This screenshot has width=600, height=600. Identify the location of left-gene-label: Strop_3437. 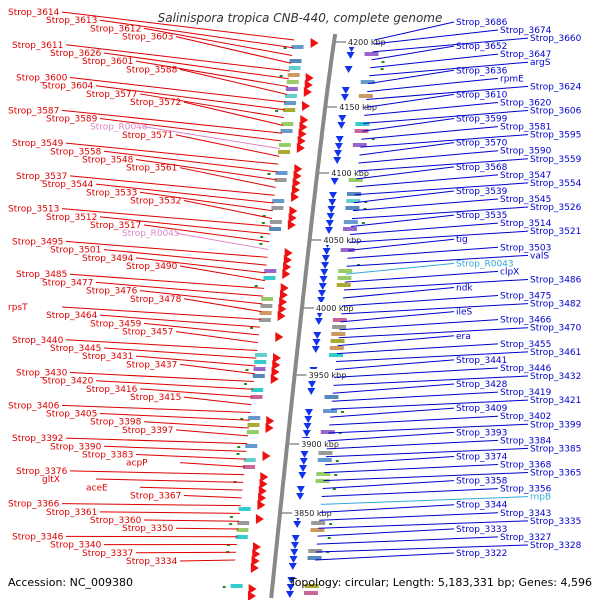
(151, 365).